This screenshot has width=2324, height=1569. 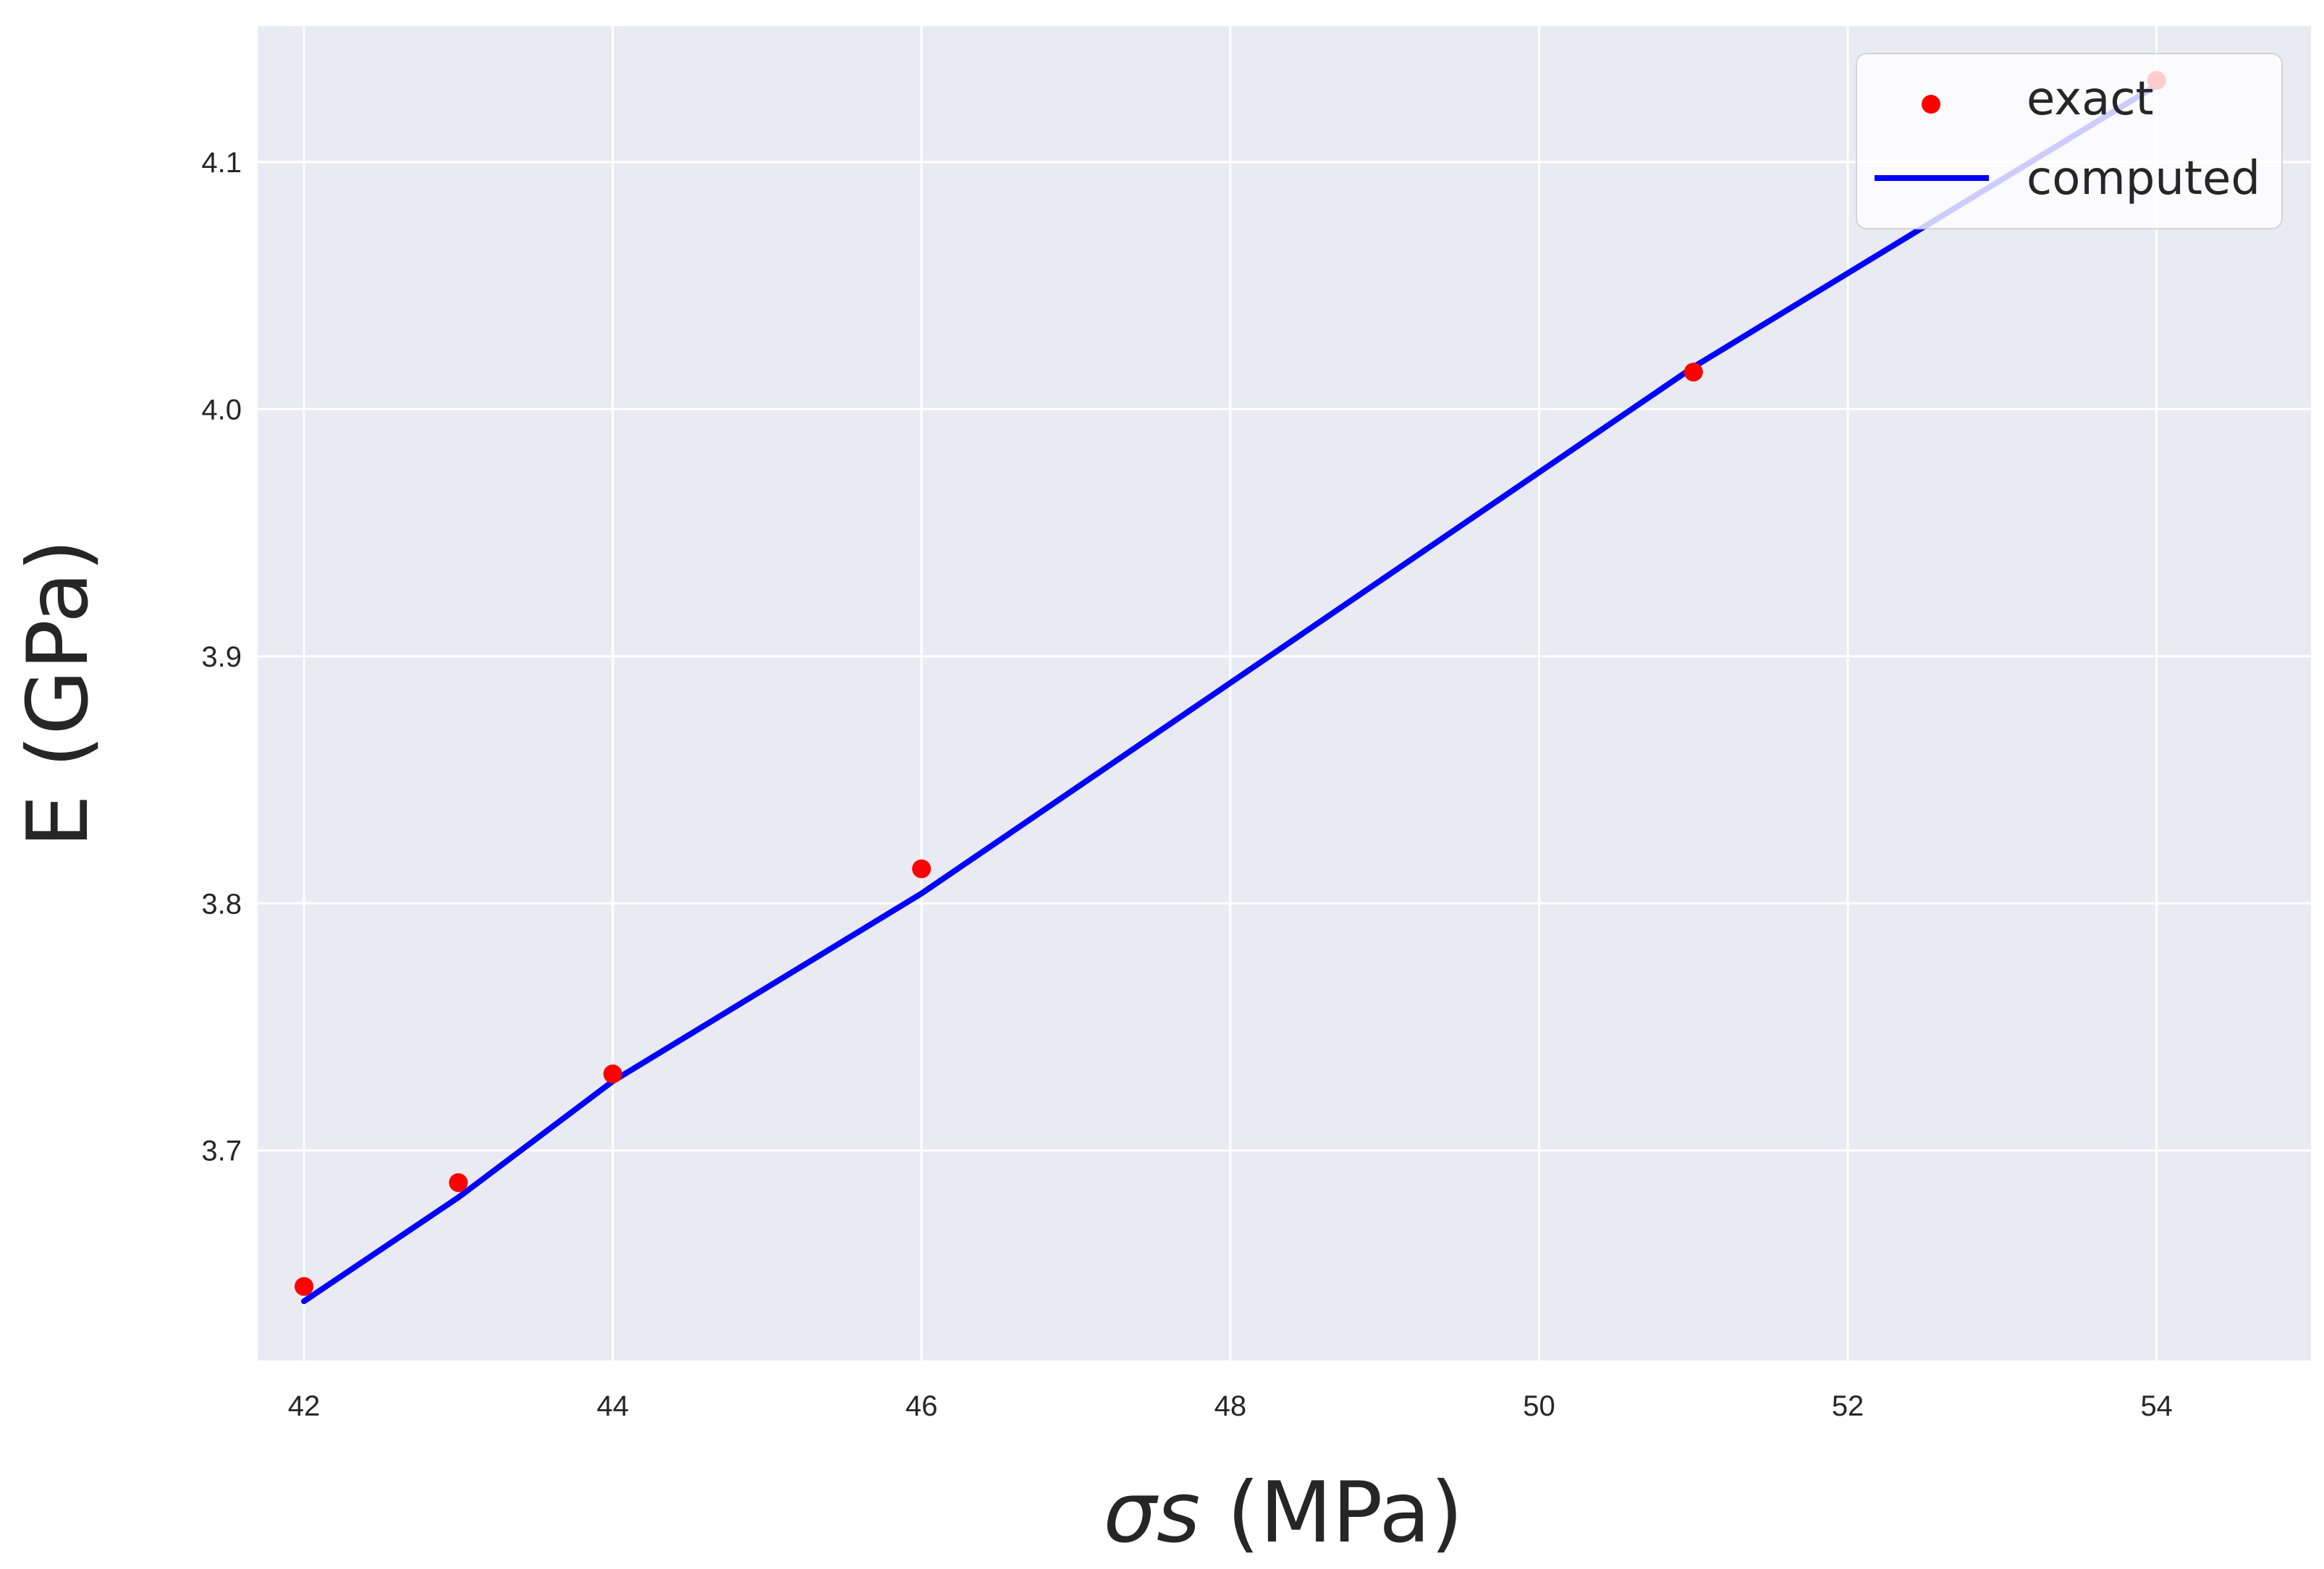 I want to click on x-axis-symbol: σs, so click(x=1152, y=1513).